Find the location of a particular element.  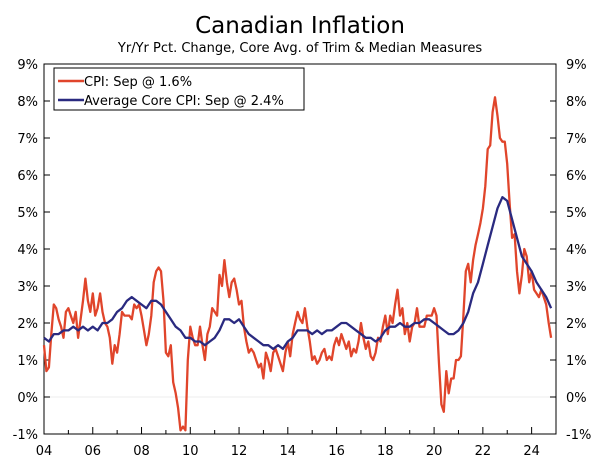

y-tick-label-left: 5% is located at coordinates (27, 213).